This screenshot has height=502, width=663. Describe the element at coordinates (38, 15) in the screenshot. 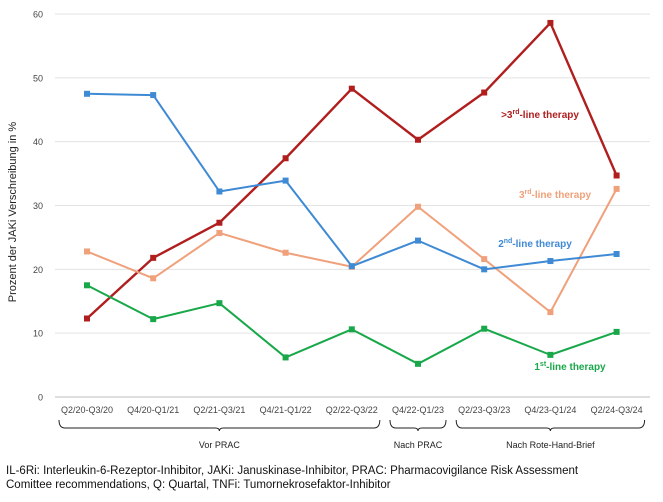

I see `y-tick-label: 60` at that location.